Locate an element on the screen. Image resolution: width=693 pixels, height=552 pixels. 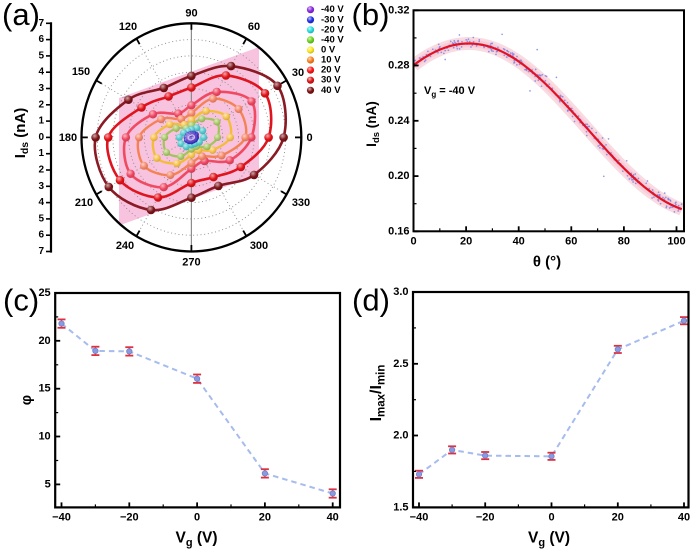
svg-text: 25 is located at coordinates (44, 293).